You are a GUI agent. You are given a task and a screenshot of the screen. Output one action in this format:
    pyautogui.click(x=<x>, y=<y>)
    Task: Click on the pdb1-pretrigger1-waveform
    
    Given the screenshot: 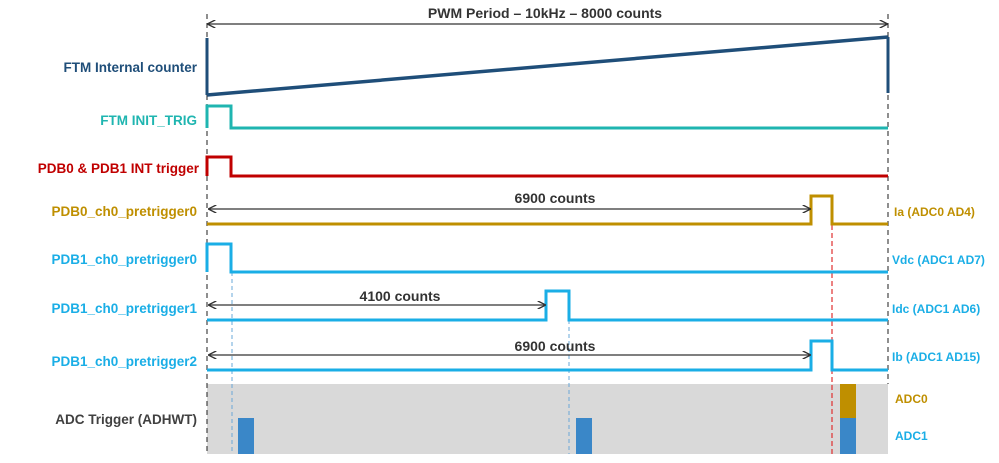 What is the action you would take?
    pyautogui.click(x=547, y=305)
    